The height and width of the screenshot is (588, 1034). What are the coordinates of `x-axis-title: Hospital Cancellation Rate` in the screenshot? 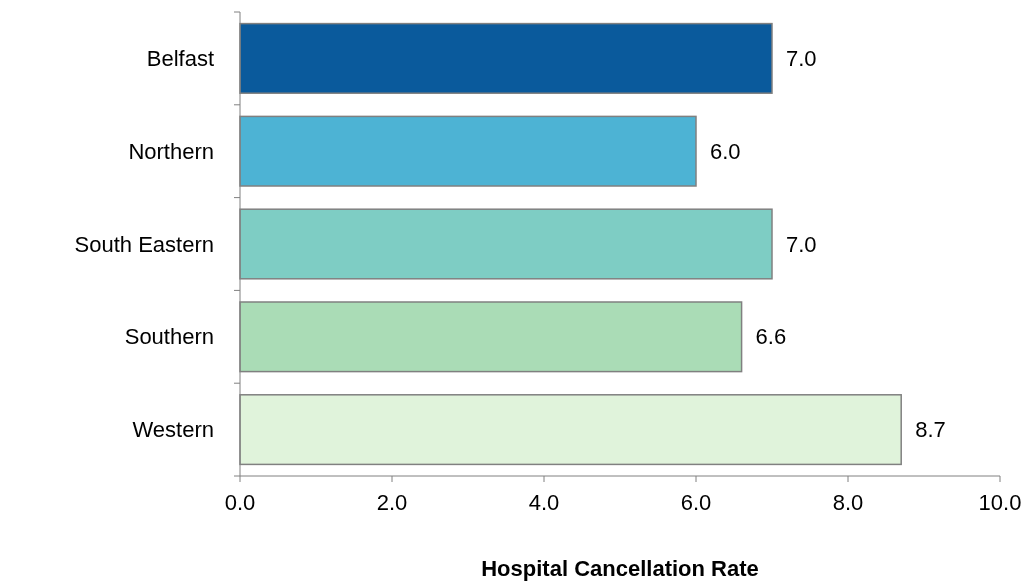 It's located at (620, 568).